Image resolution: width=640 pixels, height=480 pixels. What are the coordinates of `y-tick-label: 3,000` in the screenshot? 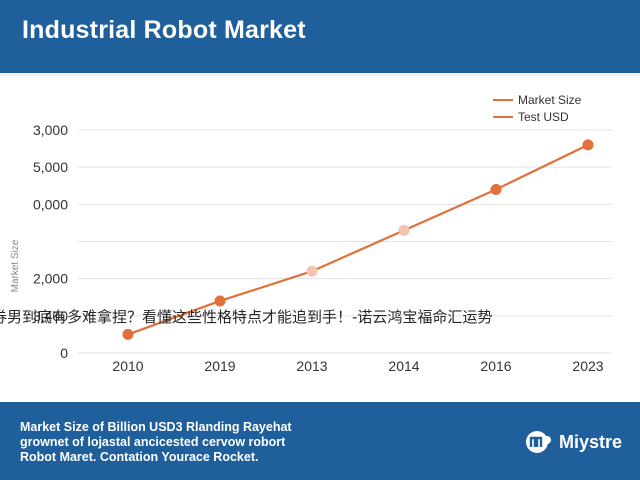 It's located at (50, 130).